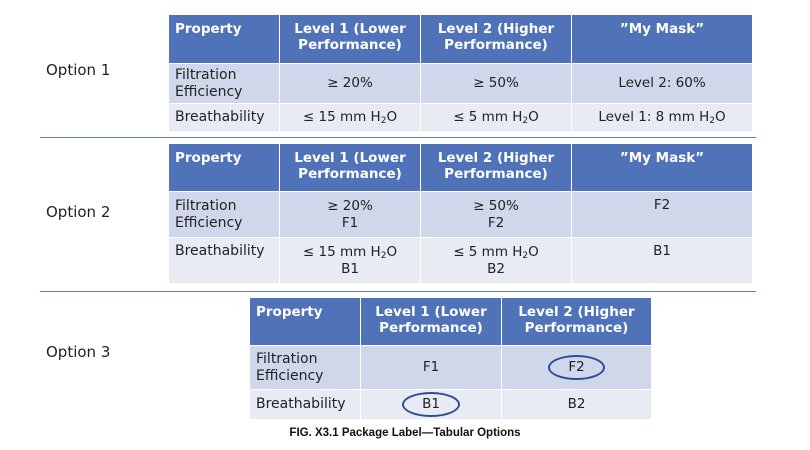  I want to click on level-2-cell: ≥ 50% F2, so click(496, 214).